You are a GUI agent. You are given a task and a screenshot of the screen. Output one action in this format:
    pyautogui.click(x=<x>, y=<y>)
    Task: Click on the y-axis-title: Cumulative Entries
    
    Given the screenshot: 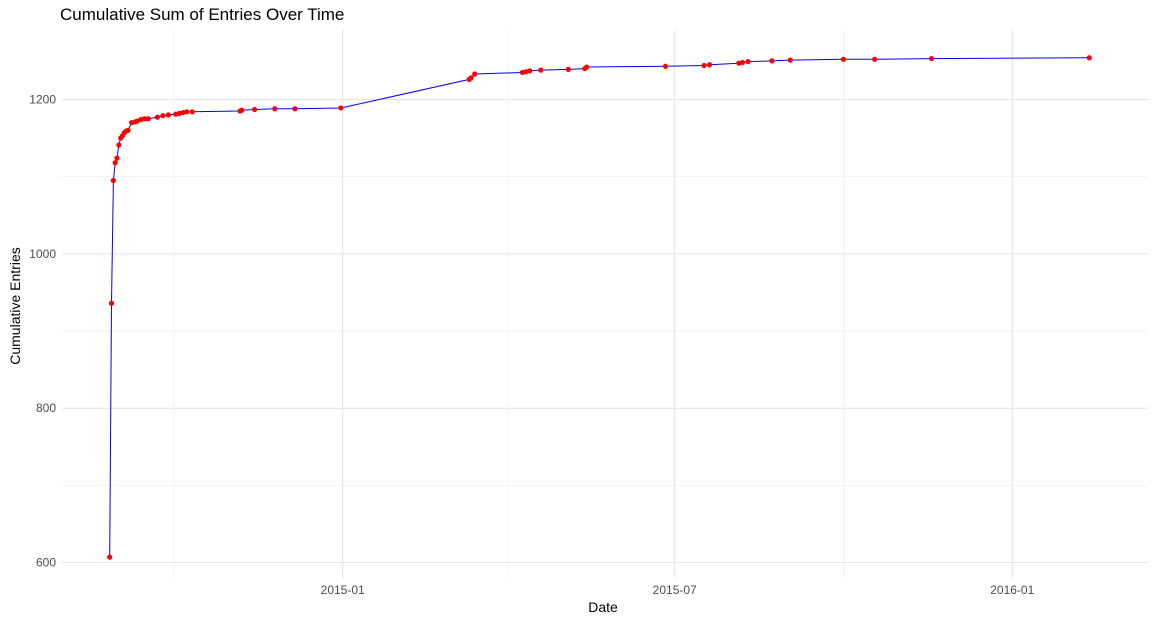 What is the action you would take?
    pyautogui.click(x=15, y=306)
    